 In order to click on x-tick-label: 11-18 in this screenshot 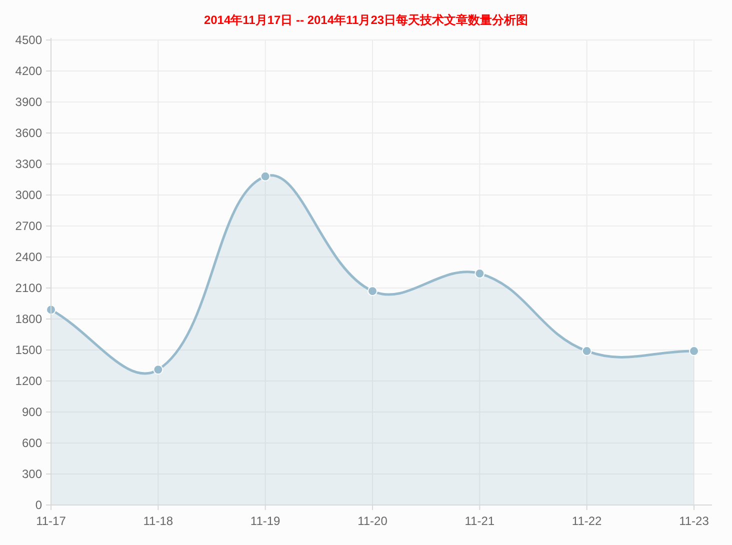, I will do `click(158, 521)`.